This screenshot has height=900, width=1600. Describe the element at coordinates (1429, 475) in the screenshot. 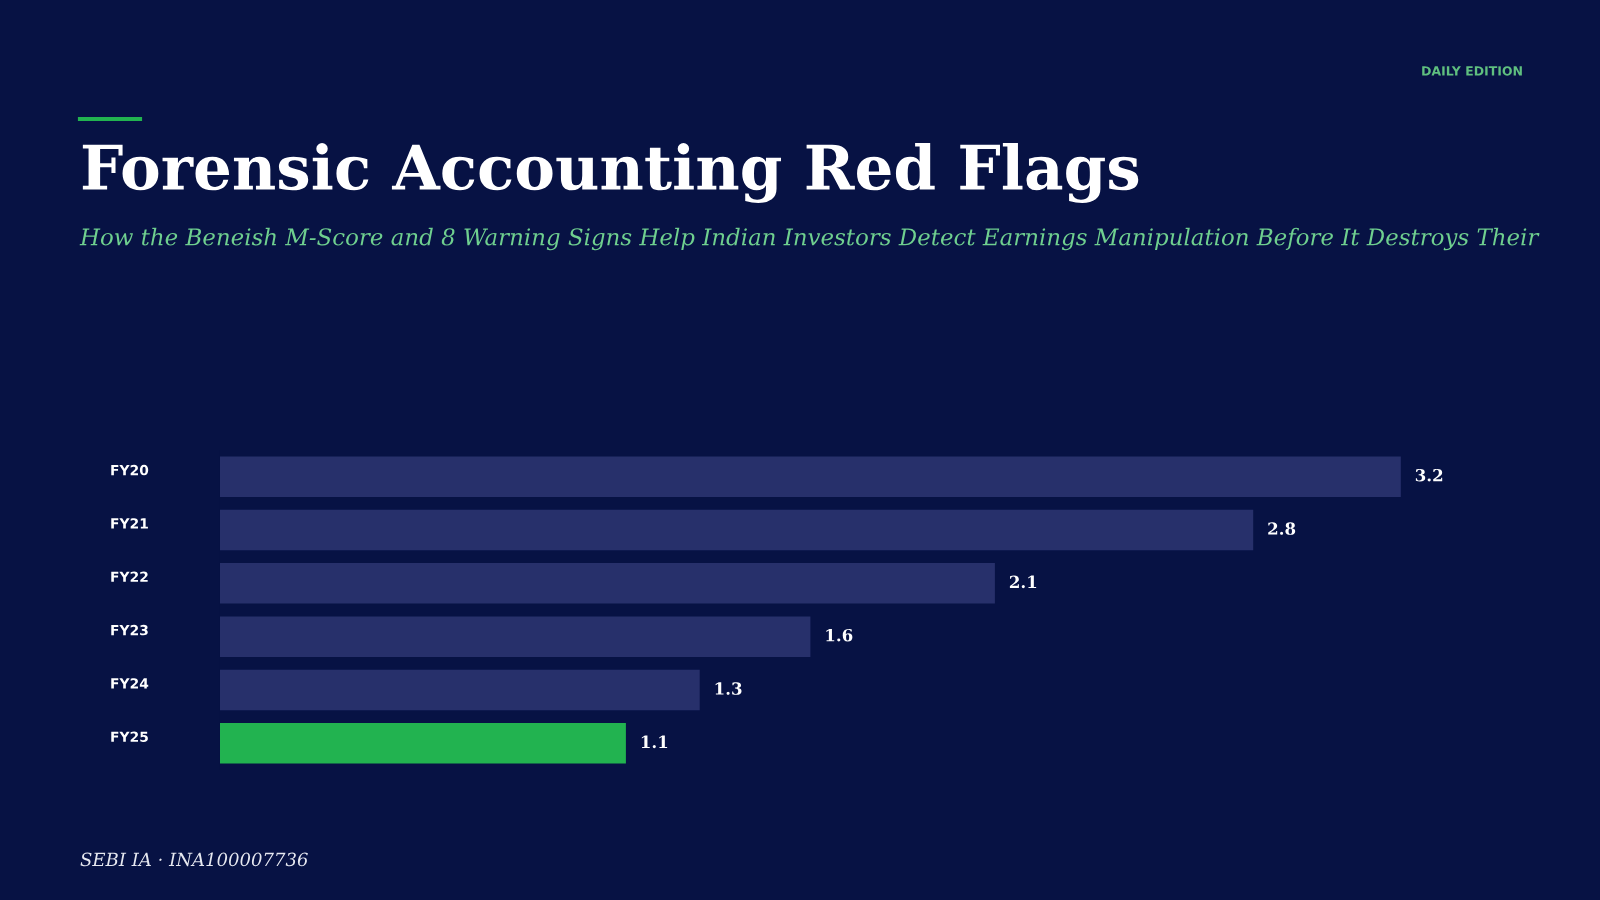

I see `data-label: 3.2` at that location.